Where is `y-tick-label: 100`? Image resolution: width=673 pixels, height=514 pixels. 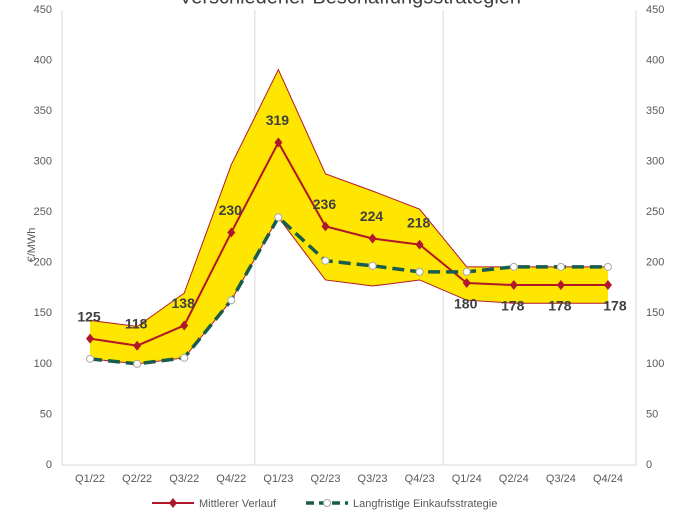
y-tick-label: 100 is located at coordinates (43, 364).